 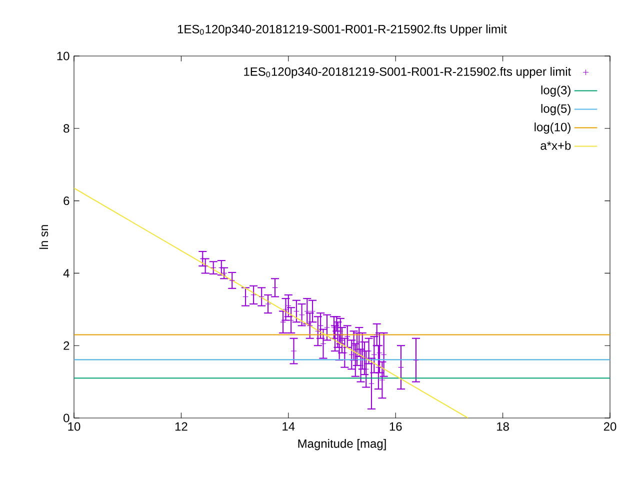 What do you see at coordinates (408, 72) in the screenshot?
I see `legend-label: 1ES$_{0}$120p340-20181219-S001-R001-R-215902.fts upper limit` at bounding box center [408, 72].